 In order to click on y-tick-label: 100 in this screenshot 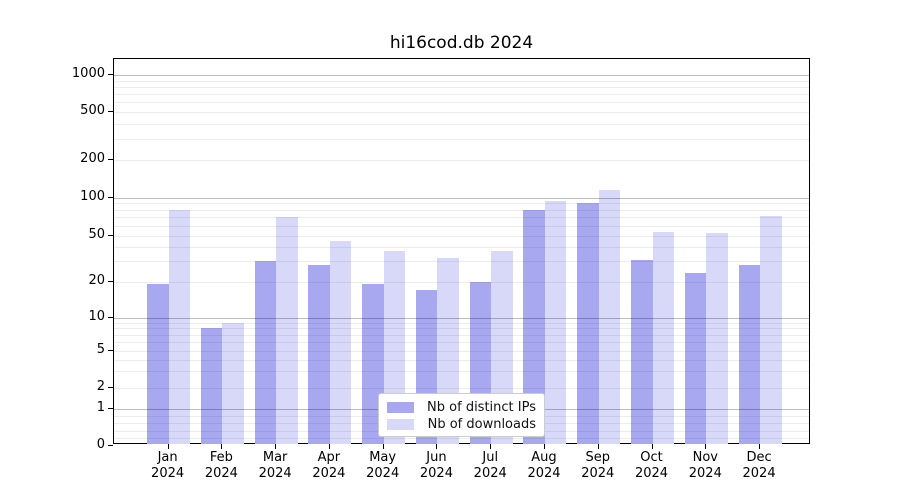, I will do `click(92, 196)`.